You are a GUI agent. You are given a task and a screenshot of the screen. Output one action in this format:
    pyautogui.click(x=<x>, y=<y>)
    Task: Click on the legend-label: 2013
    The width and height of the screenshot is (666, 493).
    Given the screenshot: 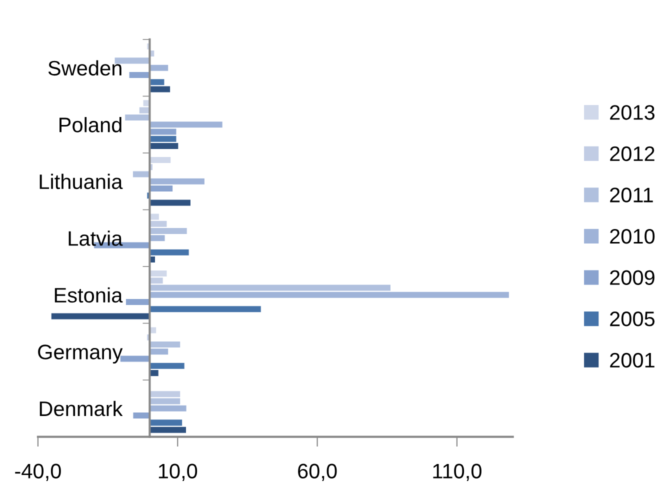 What is the action you would take?
    pyautogui.click(x=632, y=112)
    